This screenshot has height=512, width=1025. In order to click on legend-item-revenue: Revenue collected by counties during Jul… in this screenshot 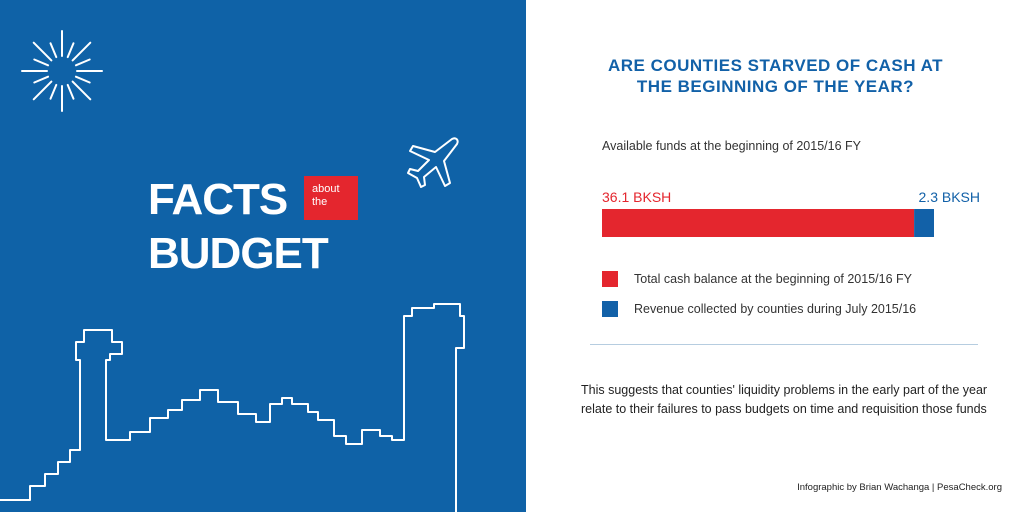, I will do `click(759, 309)`.